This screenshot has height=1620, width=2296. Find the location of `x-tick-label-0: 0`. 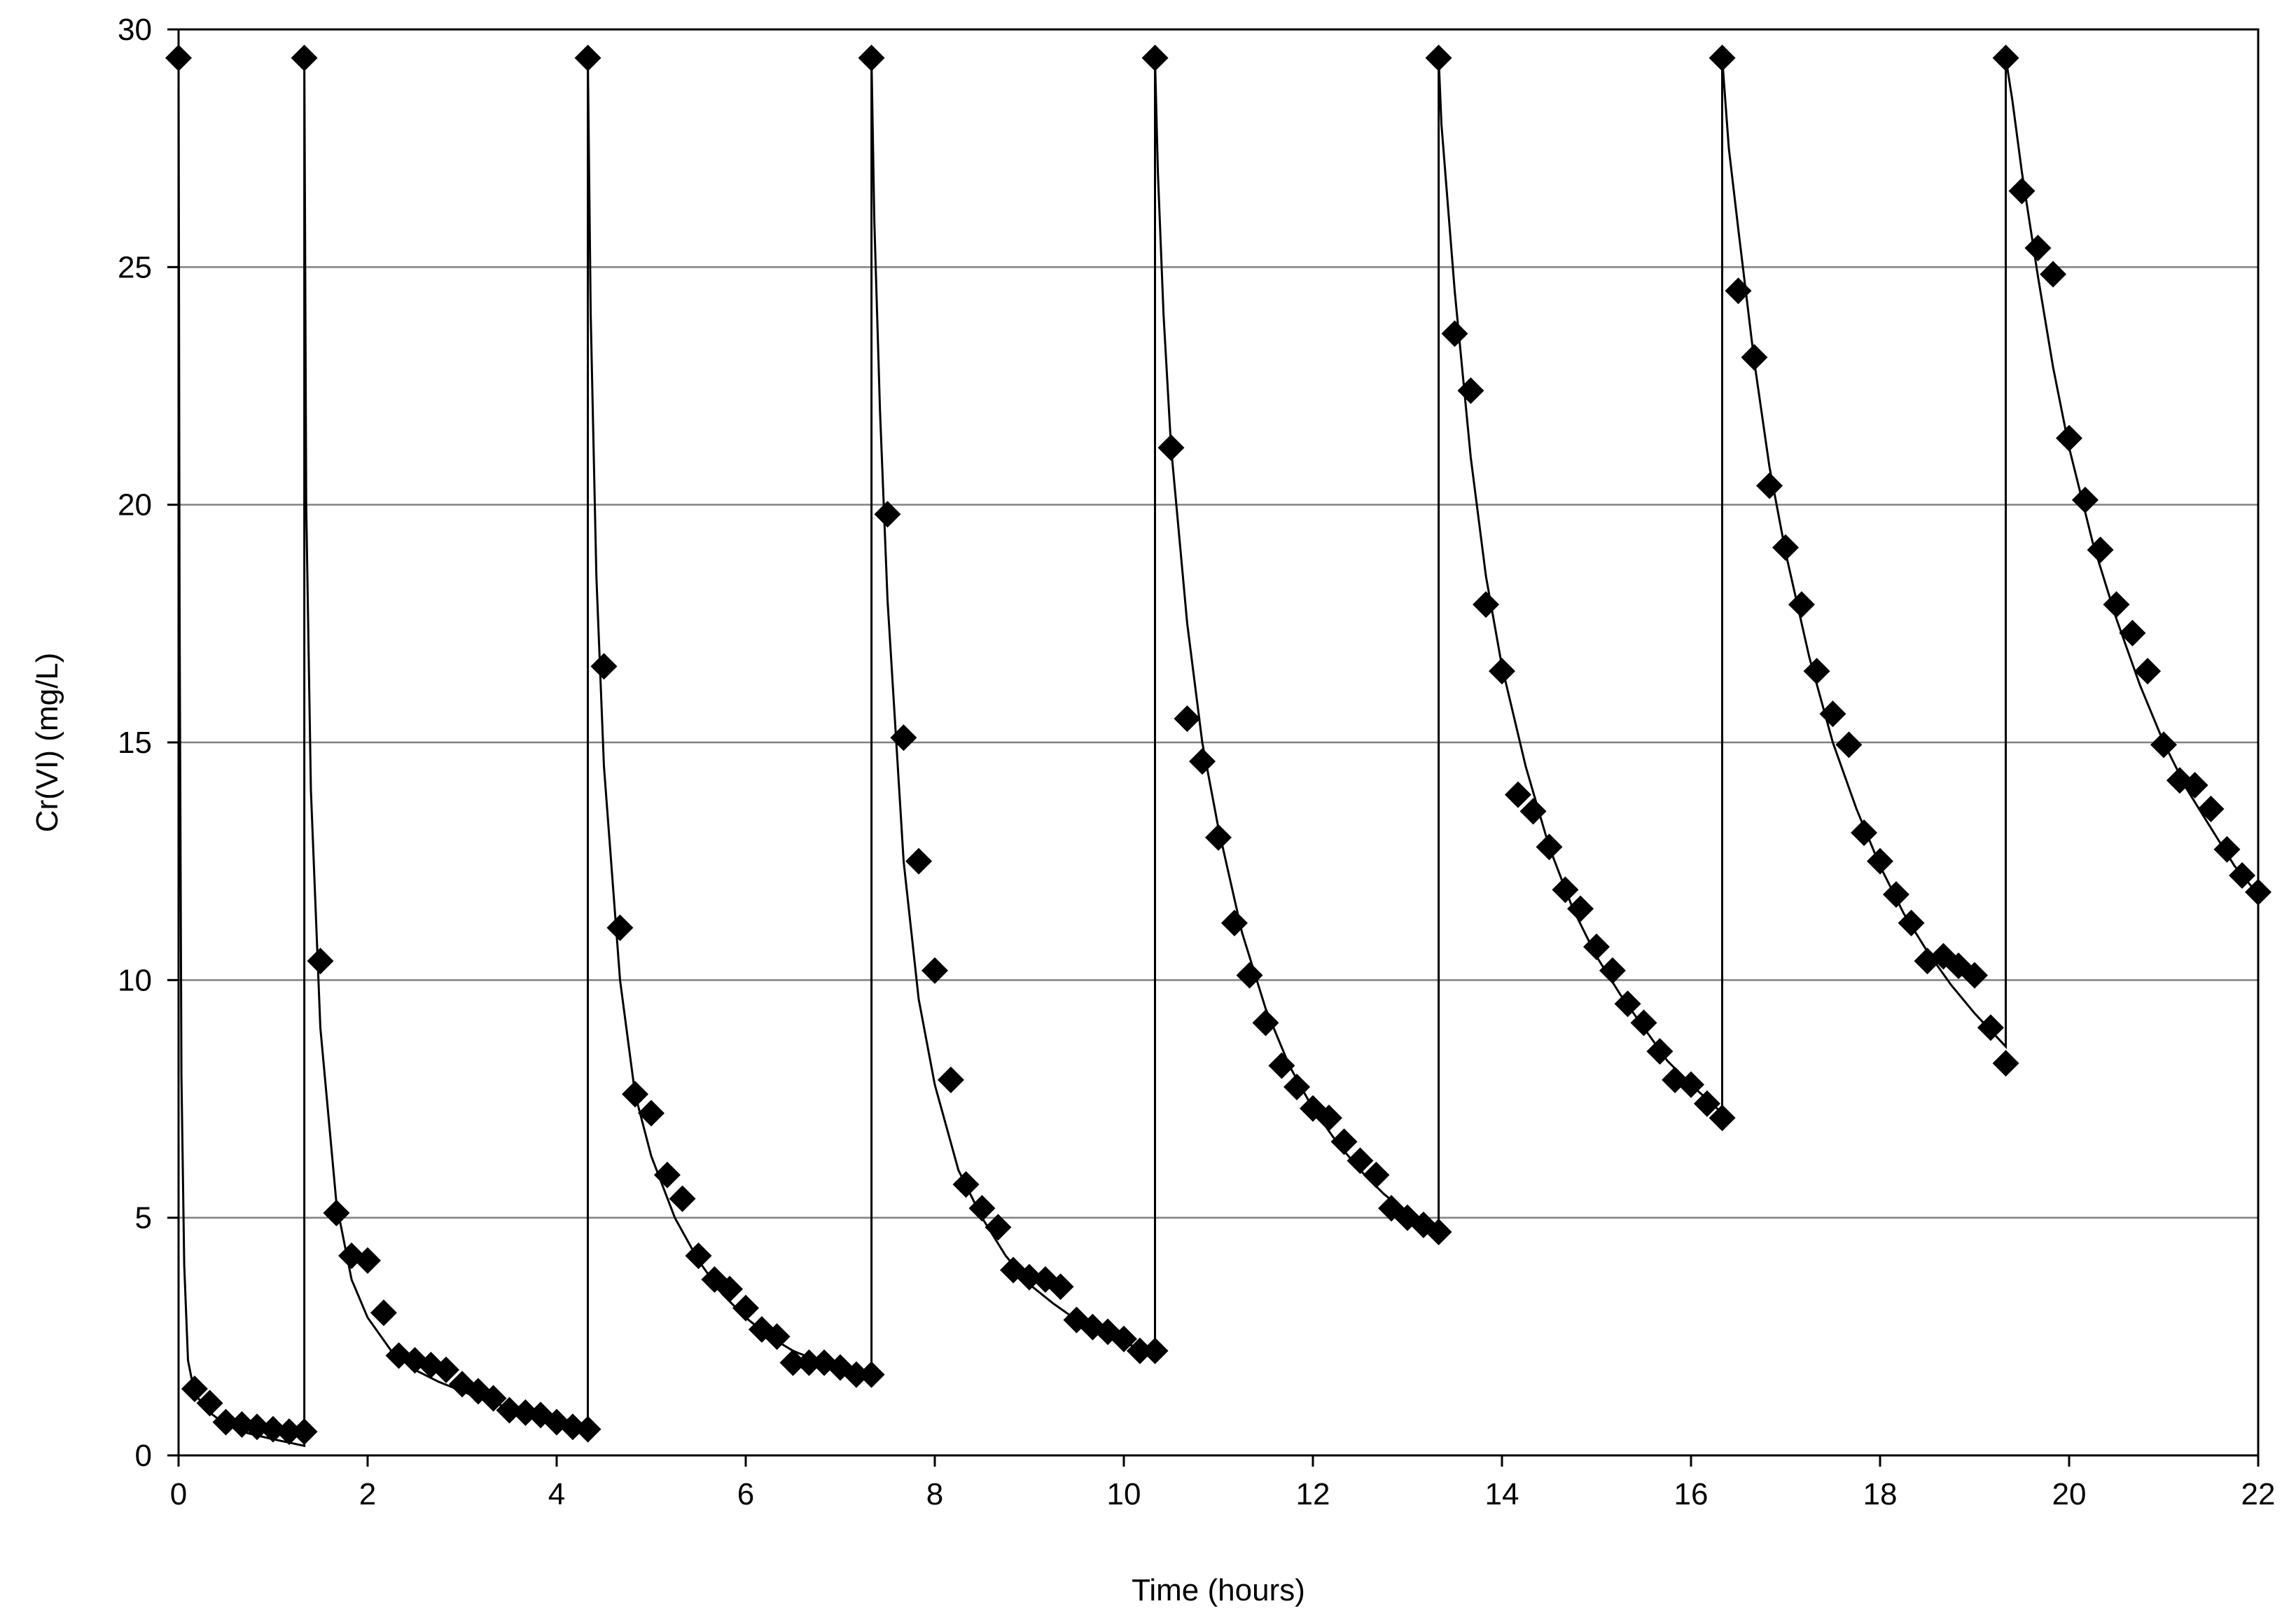

x-tick-label-0: 0 is located at coordinates (178, 1494).